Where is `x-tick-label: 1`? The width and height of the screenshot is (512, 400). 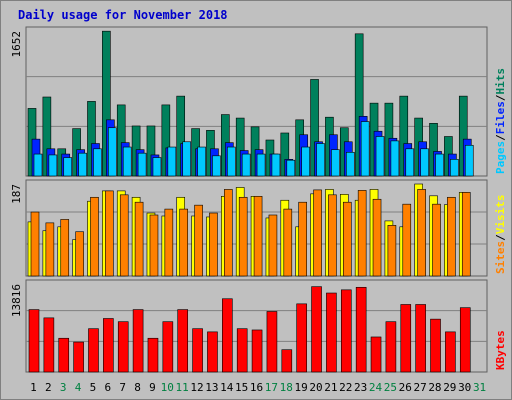 x-tick-label: 1 is located at coordinates (33, 387).